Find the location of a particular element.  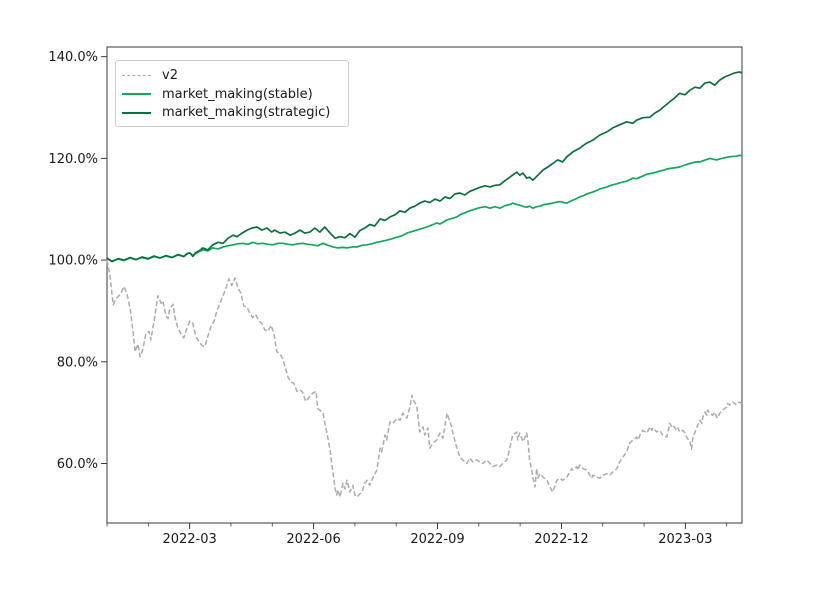

x-tick-label: 2022-06 is located at coordinates (313, 539).